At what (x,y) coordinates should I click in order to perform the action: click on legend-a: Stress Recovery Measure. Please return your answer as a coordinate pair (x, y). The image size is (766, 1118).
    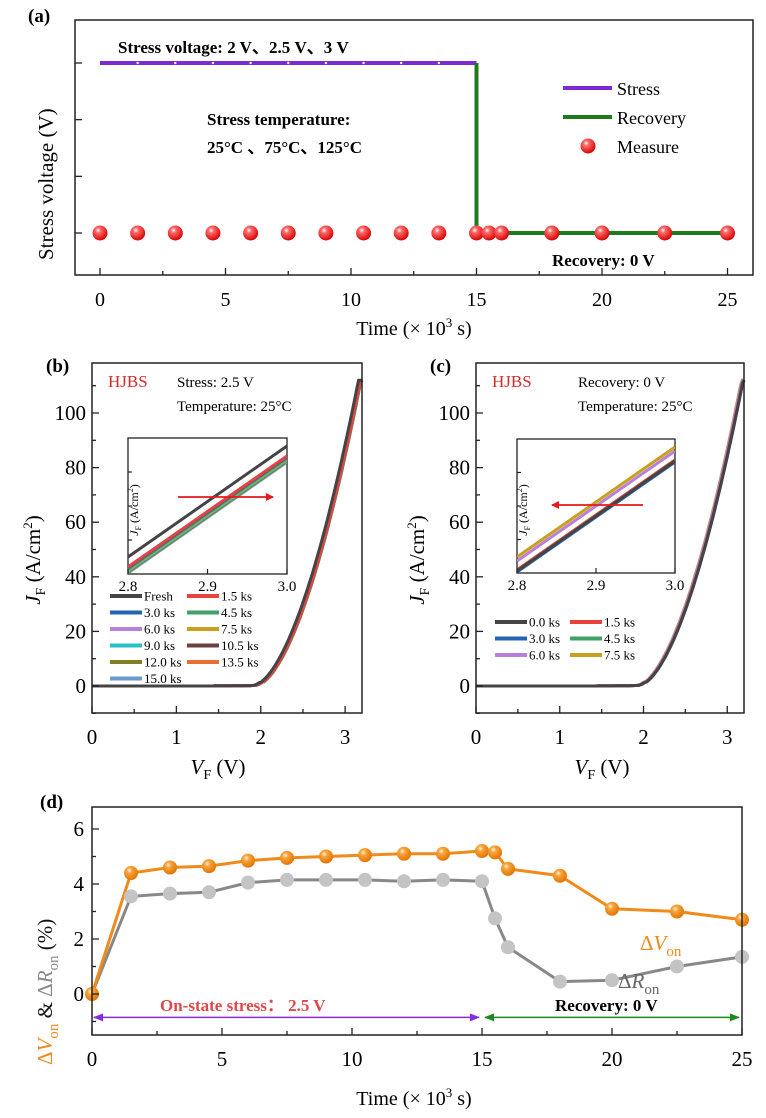
    Looking at the image, I should click on (624, 118).